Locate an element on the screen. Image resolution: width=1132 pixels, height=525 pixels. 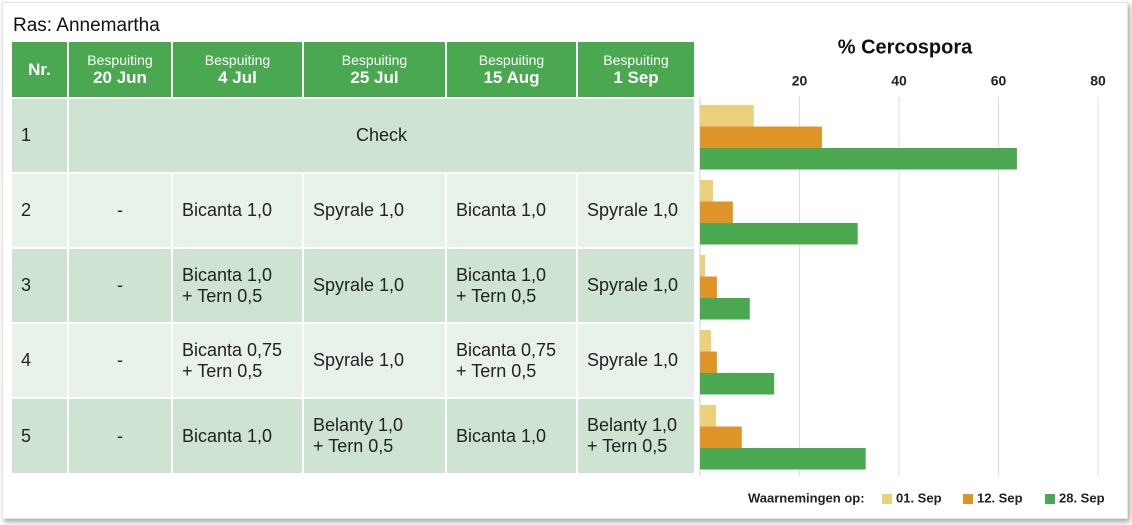
legend-label: 28. Sep is located at coordinates (1082, 497).